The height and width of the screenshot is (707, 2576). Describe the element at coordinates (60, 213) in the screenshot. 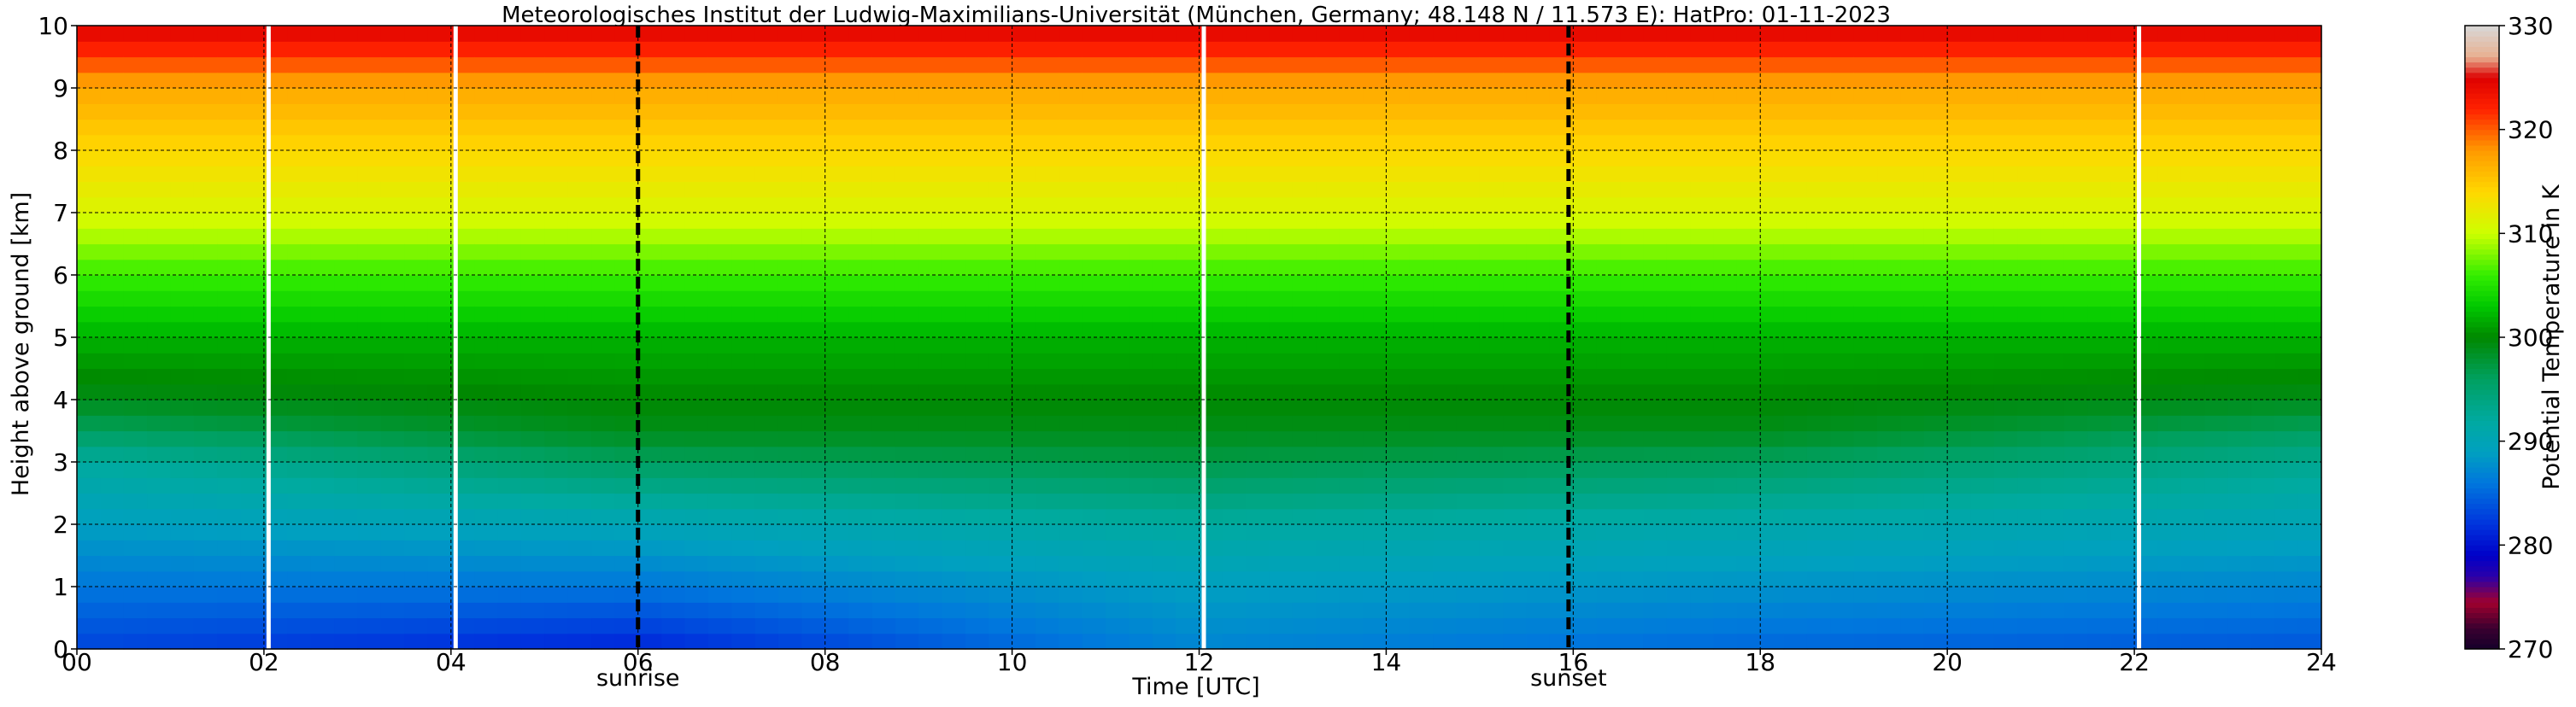

I see `y-tick-label: 7` at that location.